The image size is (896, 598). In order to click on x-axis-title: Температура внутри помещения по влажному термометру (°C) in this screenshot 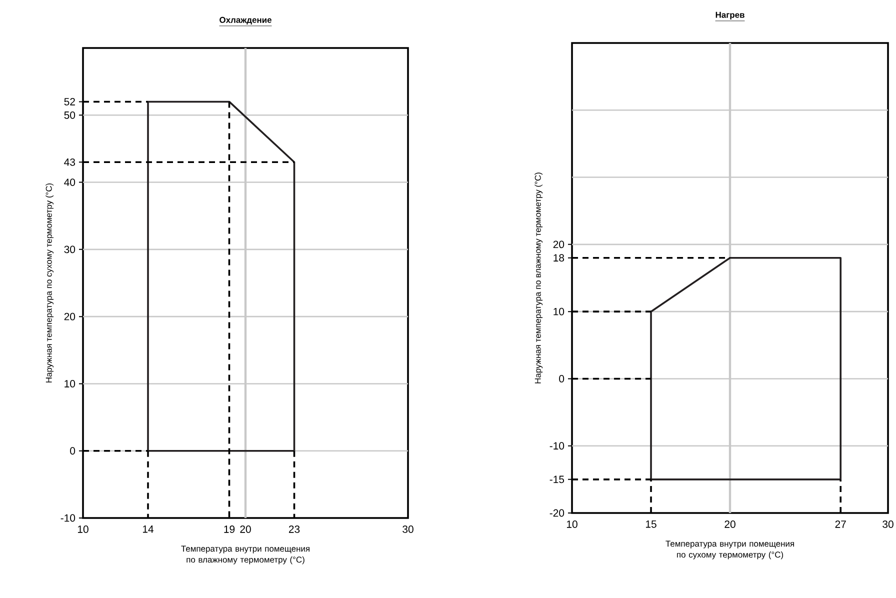, I will do `click(245, 555)`.